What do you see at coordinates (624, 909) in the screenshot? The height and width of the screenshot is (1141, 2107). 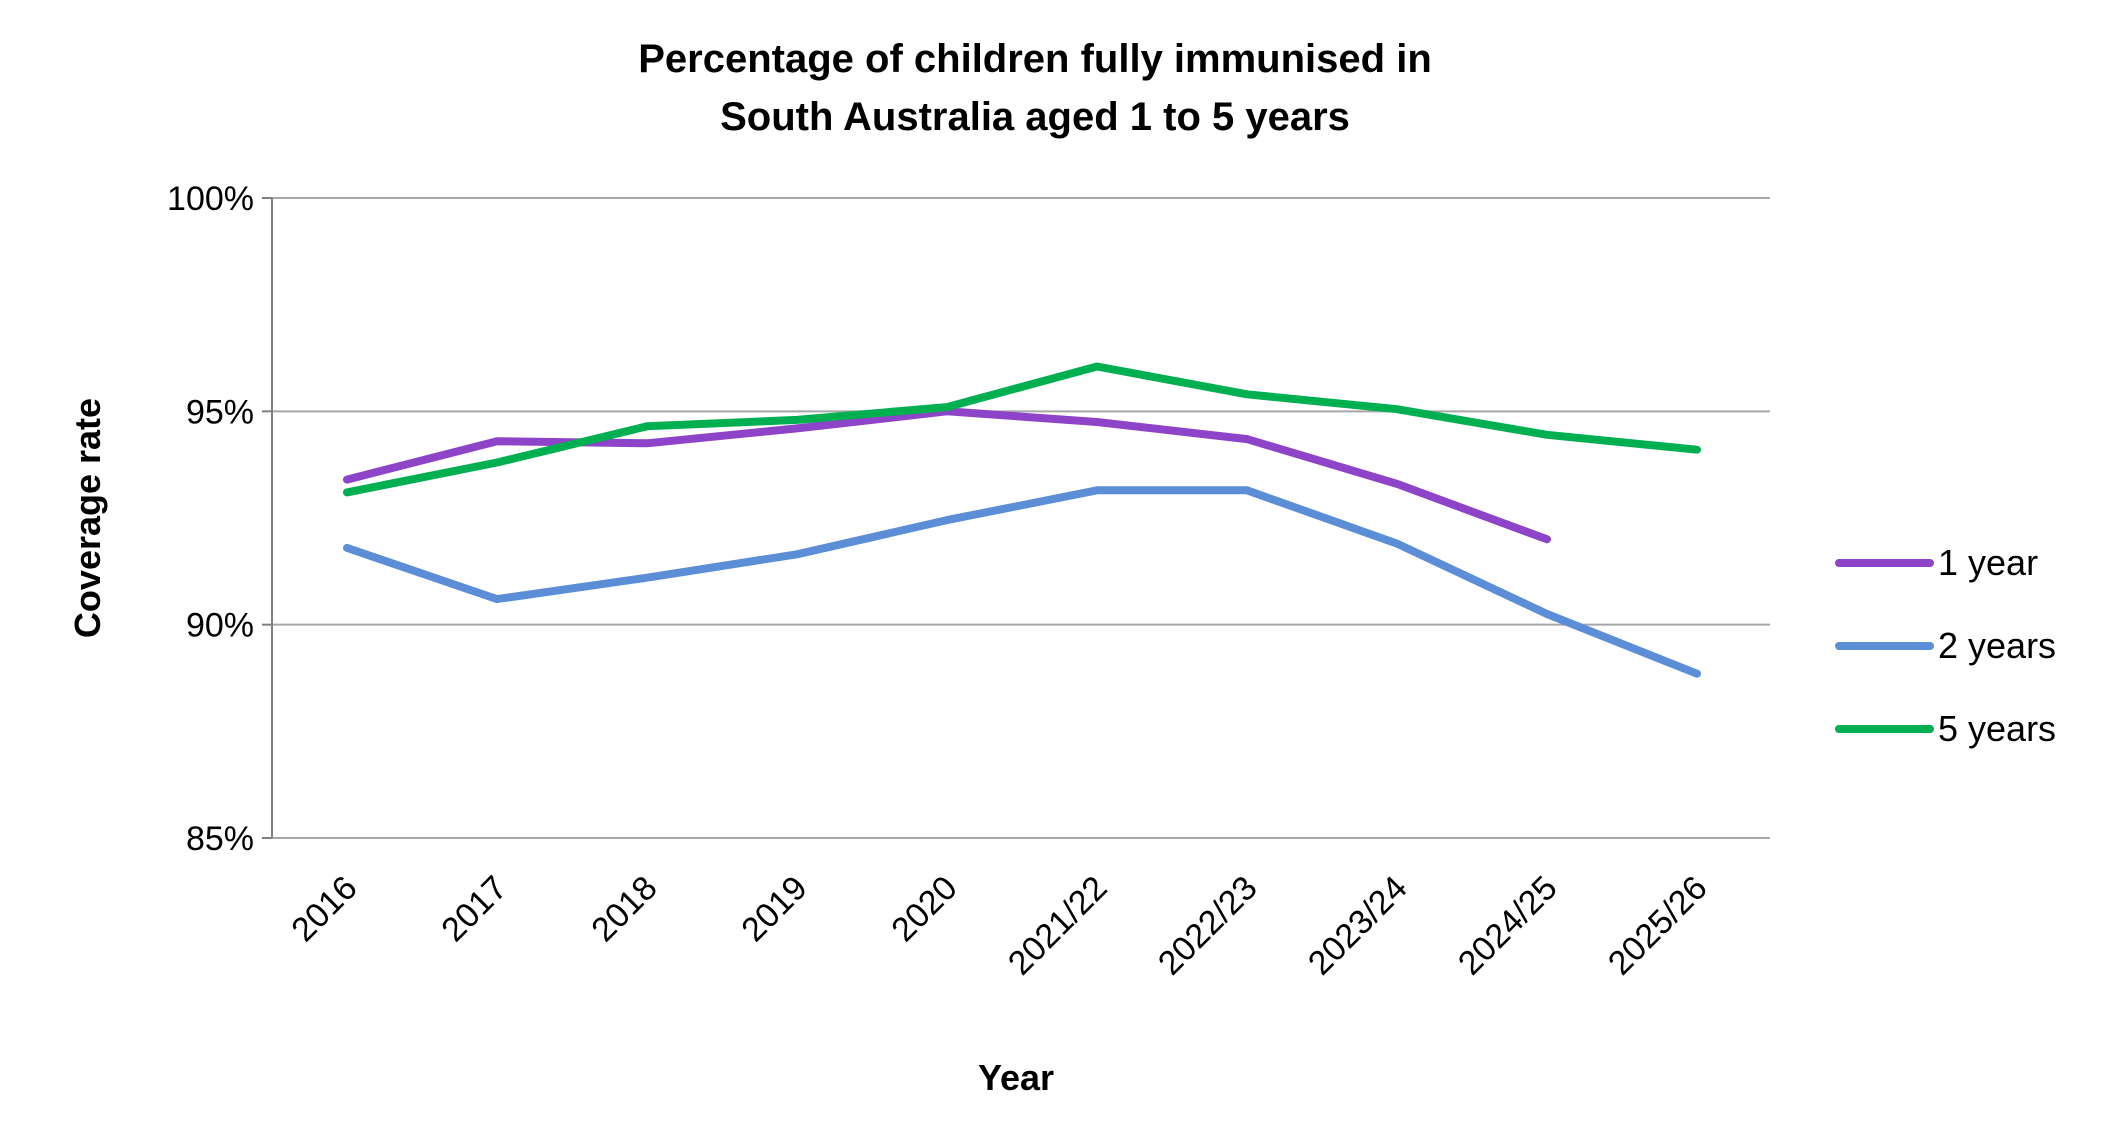 I see `x-tick-label: 2018` at bounding box center [624, 909].